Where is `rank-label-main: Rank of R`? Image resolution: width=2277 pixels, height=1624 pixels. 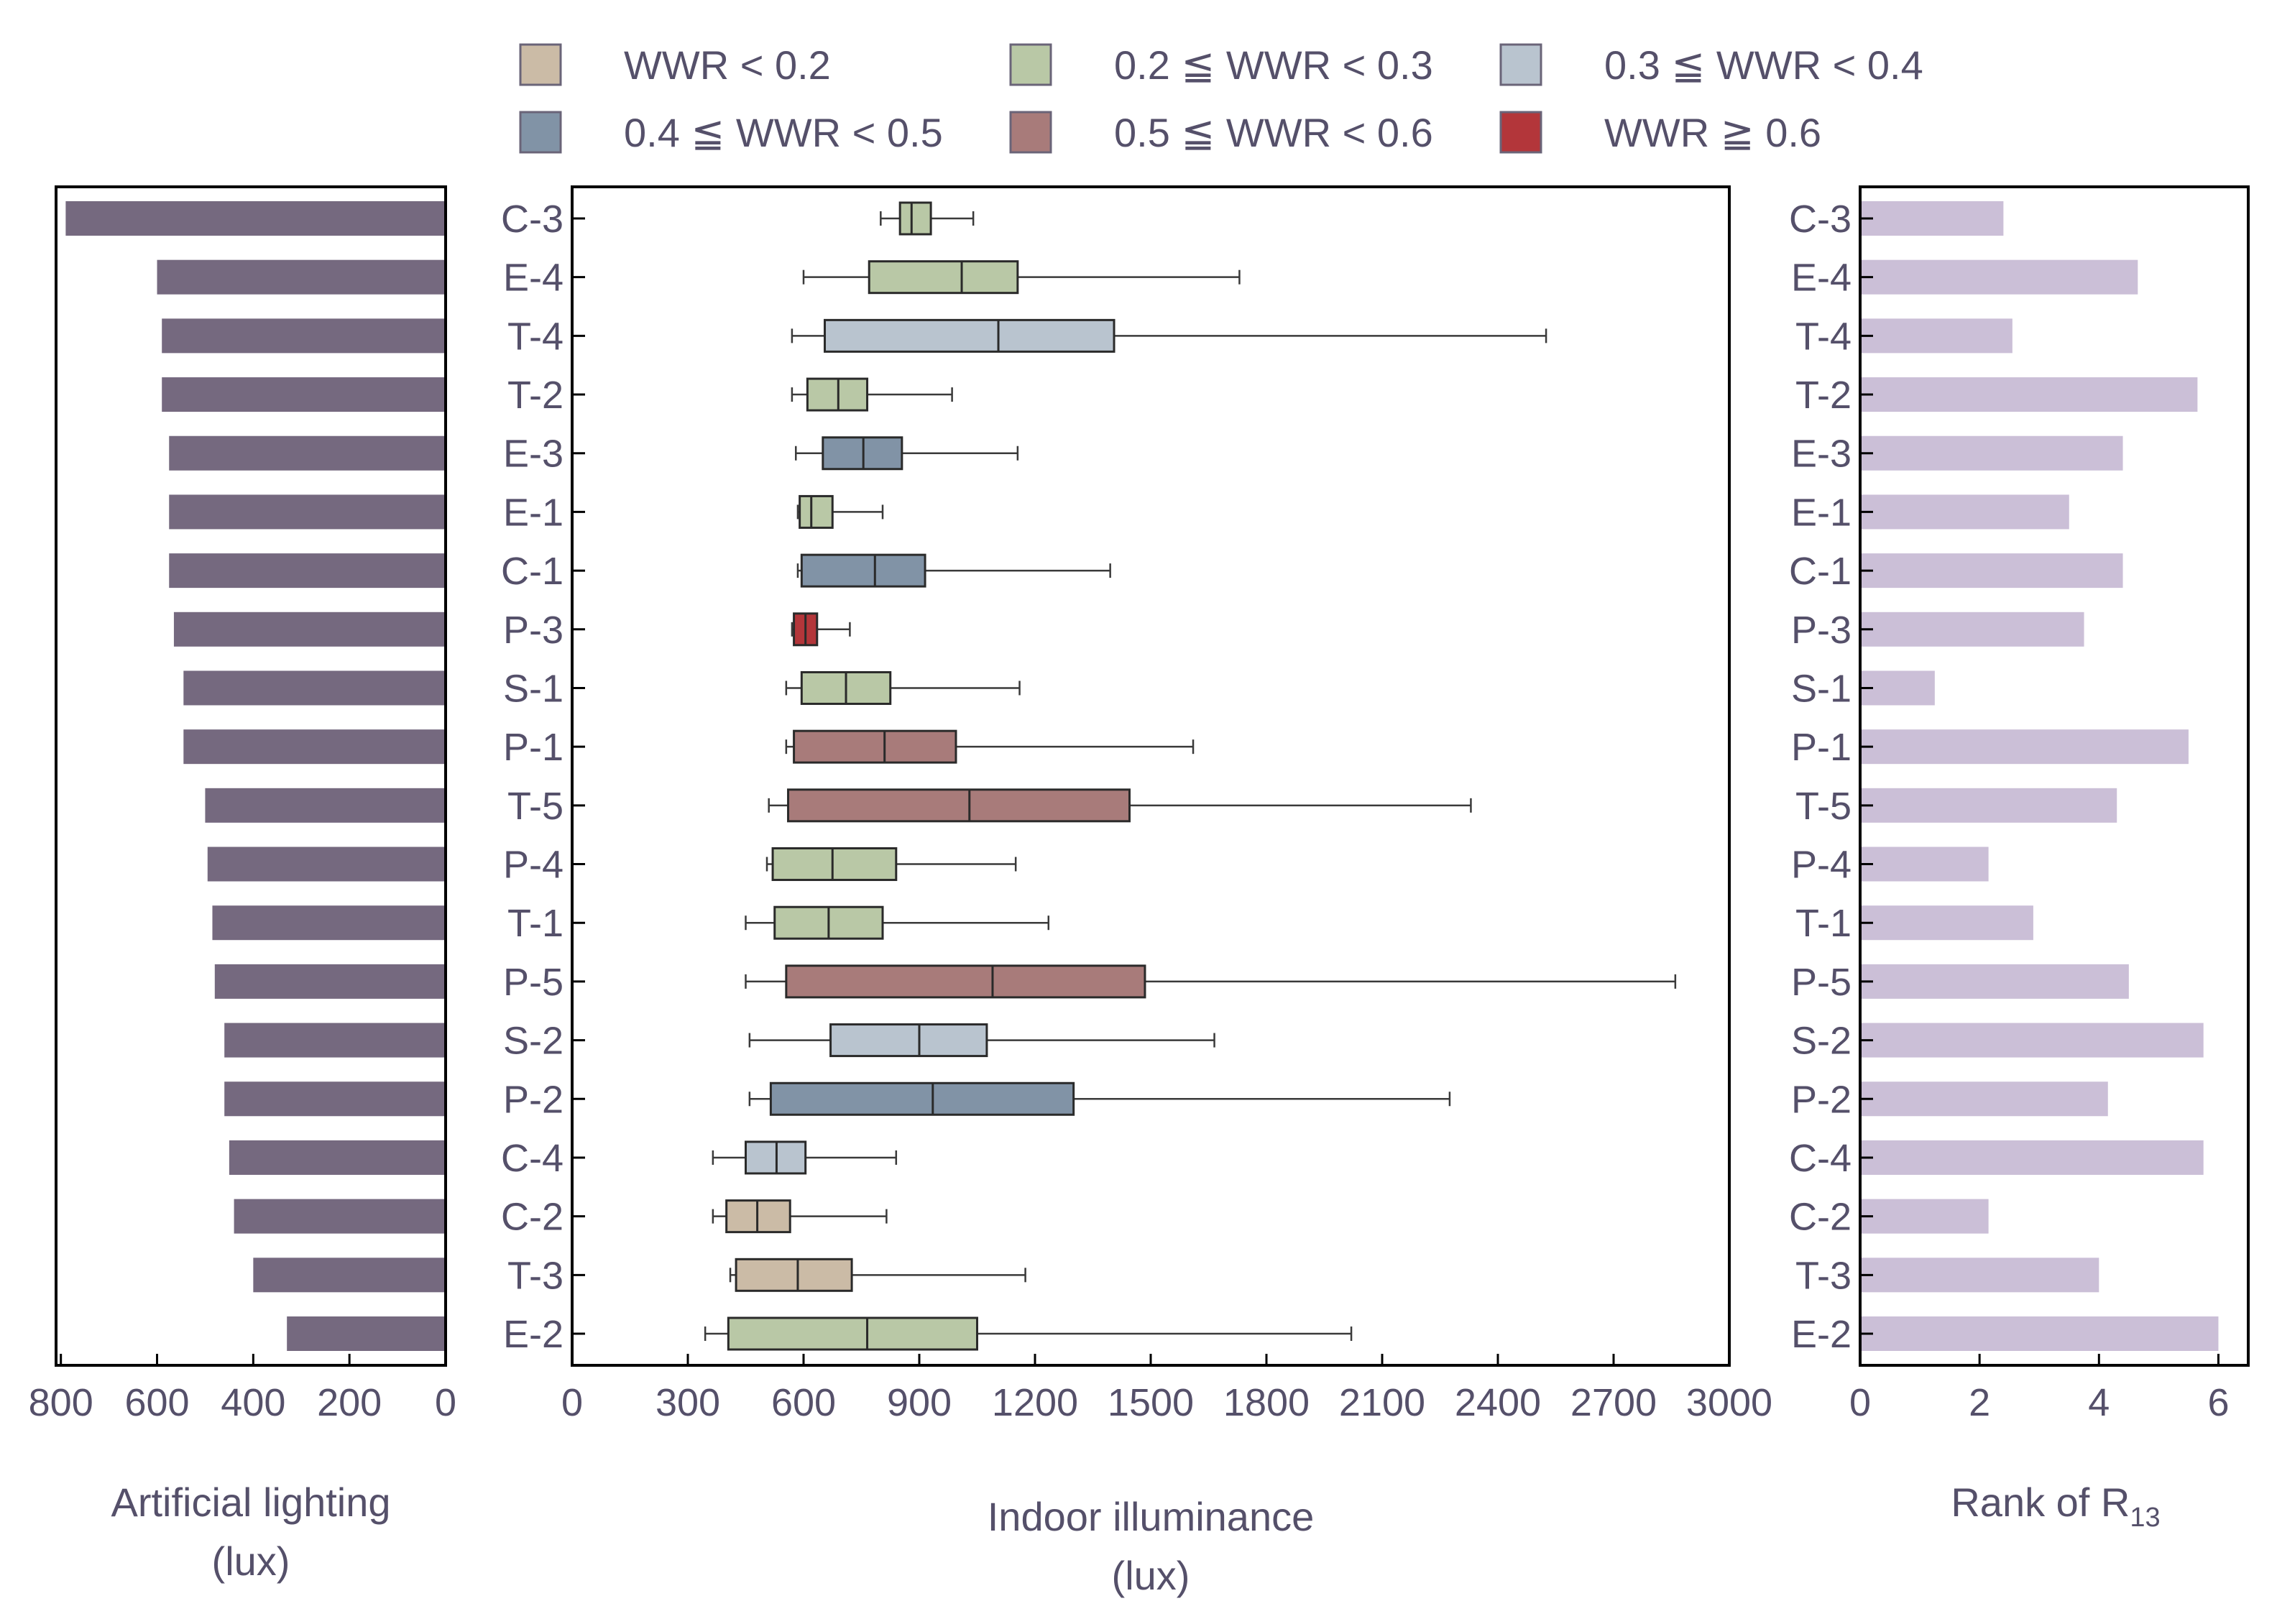
rank-label-main: Rank of R is located at coordinates (2040, 1502).